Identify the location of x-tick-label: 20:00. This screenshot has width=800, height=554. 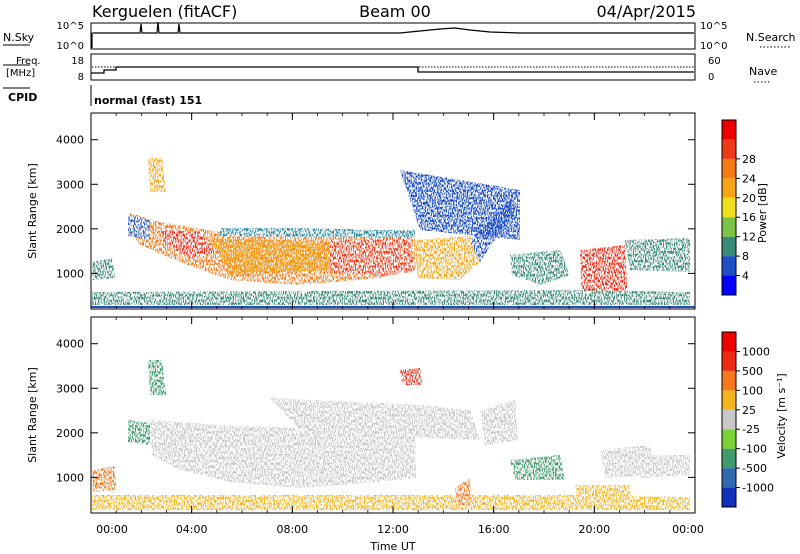
(594, 529).